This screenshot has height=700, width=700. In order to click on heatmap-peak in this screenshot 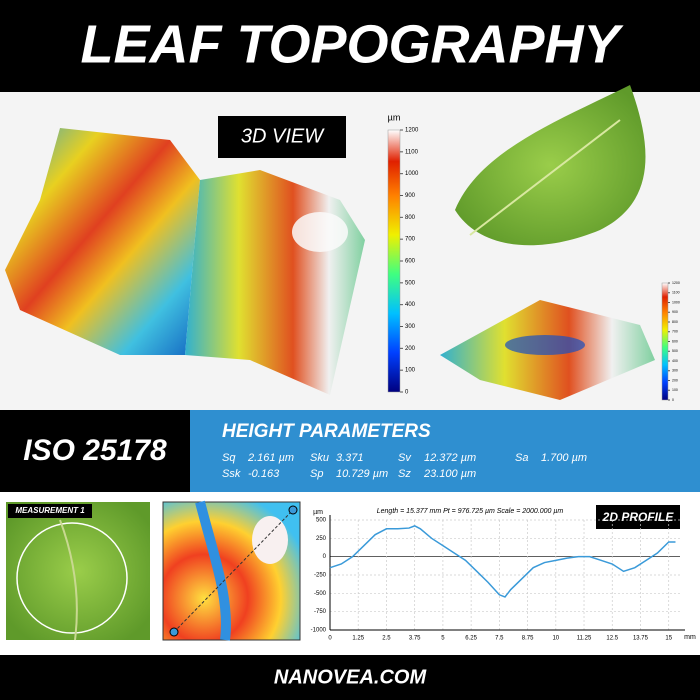, I will do `click(270, 540)`.